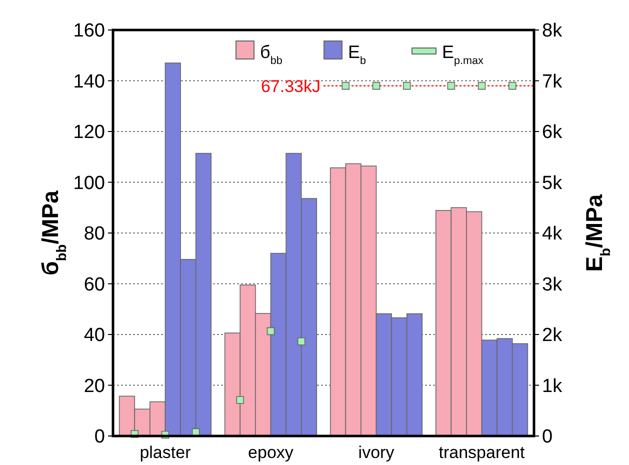 Image resolution: width=629 pixels, height=465 pixels. I want to click on ref-line-label: 67.33kJ, so click(290, 86).